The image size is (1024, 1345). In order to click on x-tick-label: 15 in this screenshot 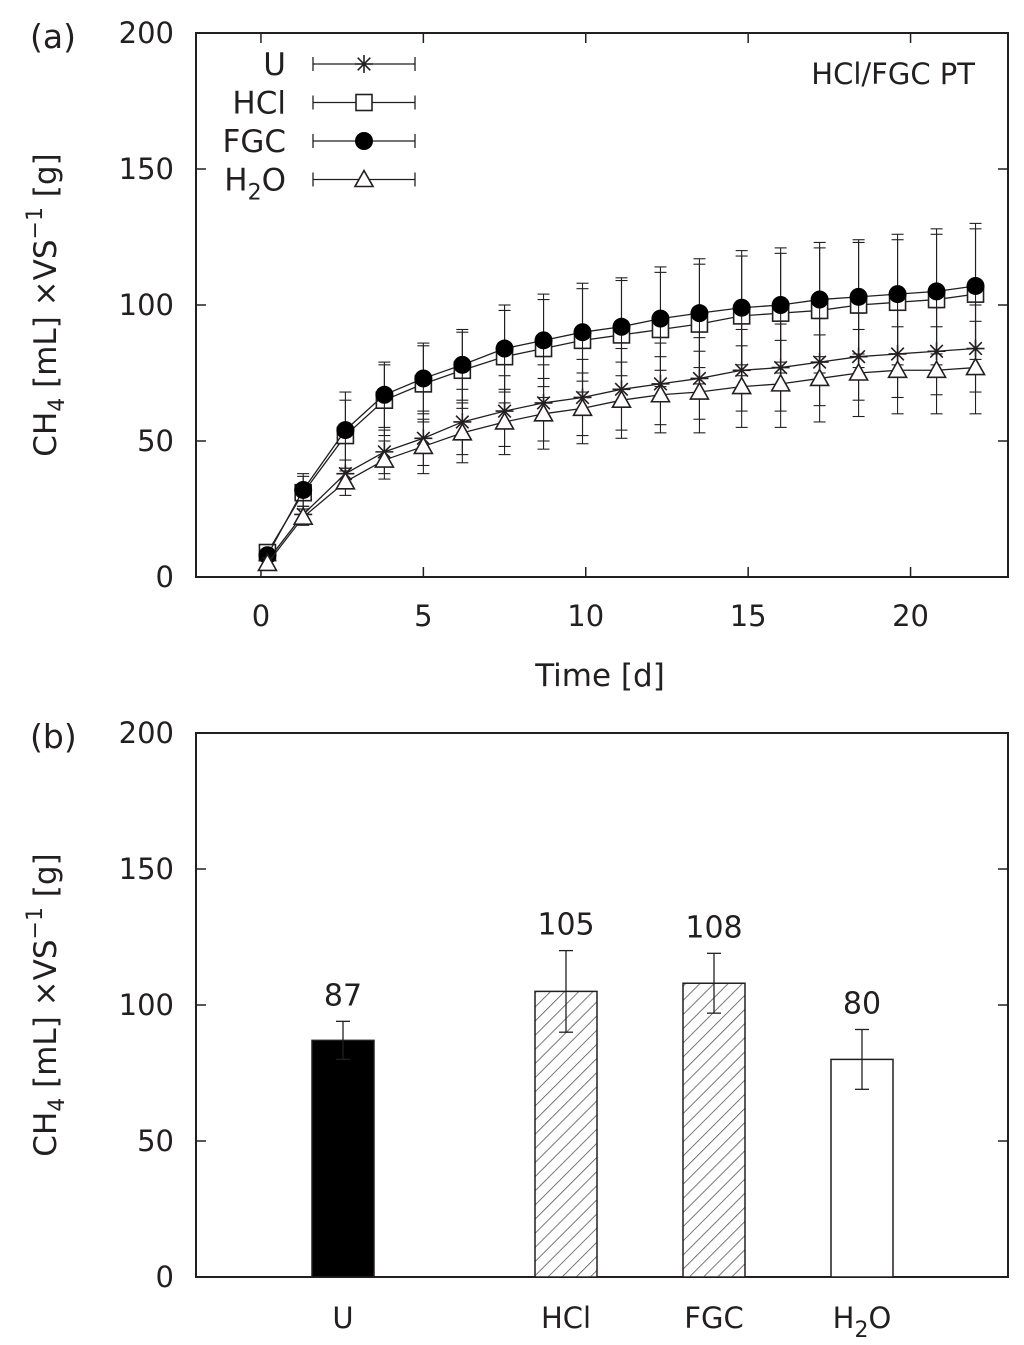, I will do `click(748, 616)`.